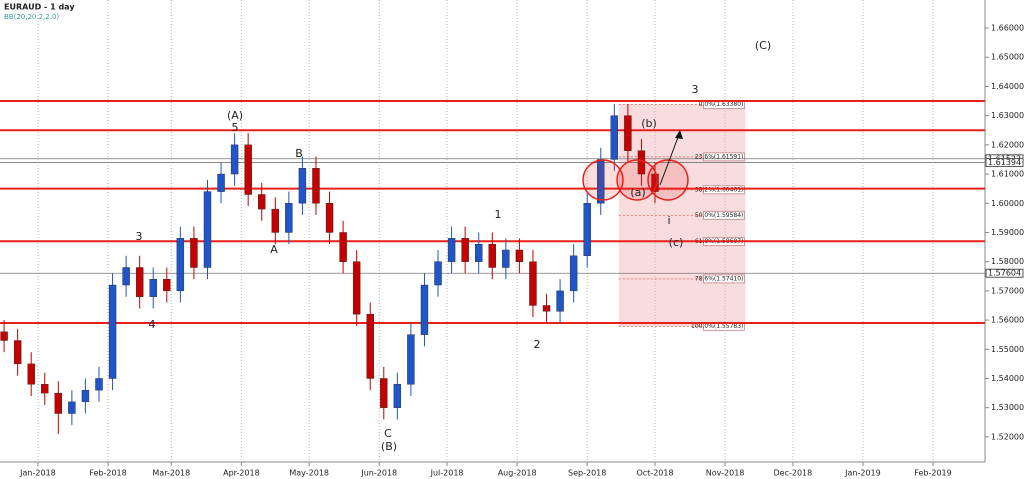  I want to click on y-tick-label: 1.54000, so click(1007, 378).